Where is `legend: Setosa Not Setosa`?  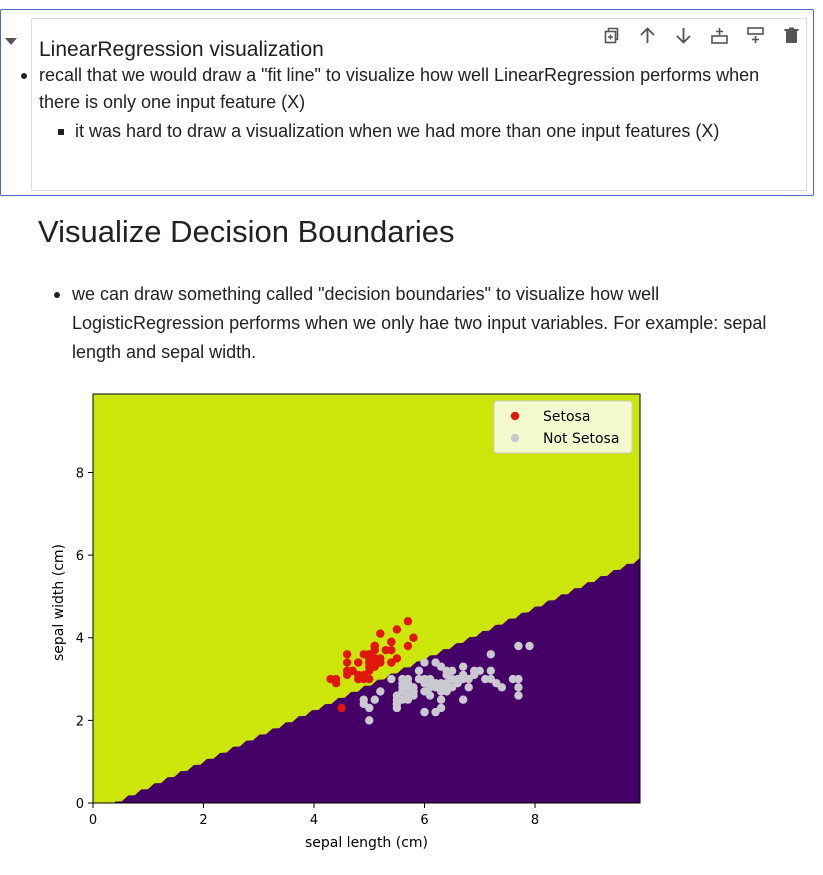 legend: Setosa Not Setosa is located at coordinates (563, 427).